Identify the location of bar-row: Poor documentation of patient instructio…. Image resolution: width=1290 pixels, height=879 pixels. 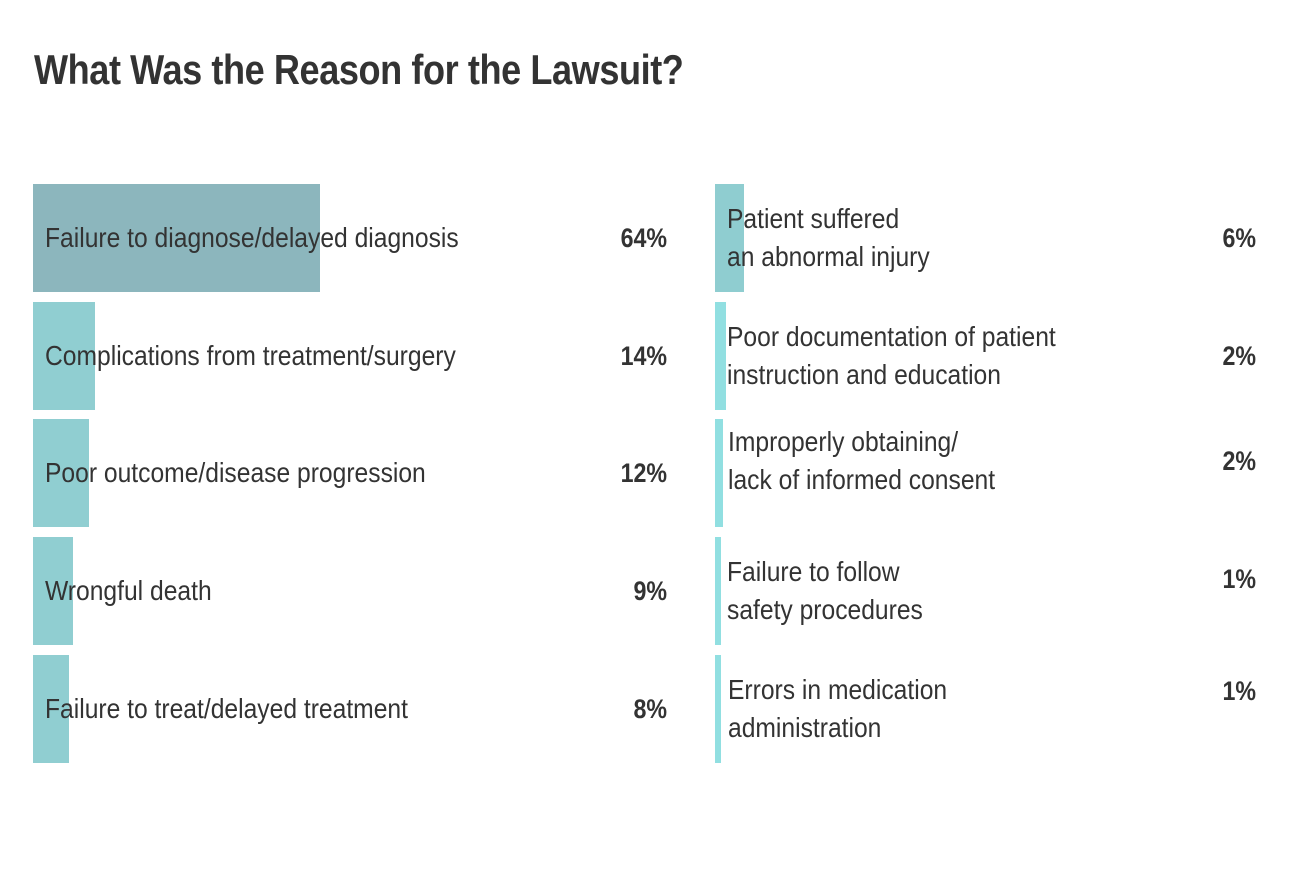
(985, 356).